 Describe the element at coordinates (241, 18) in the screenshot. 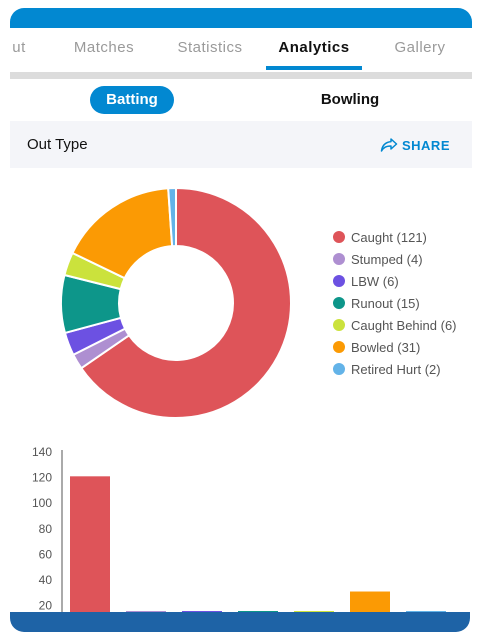

I see `top-app-bar` at that location.